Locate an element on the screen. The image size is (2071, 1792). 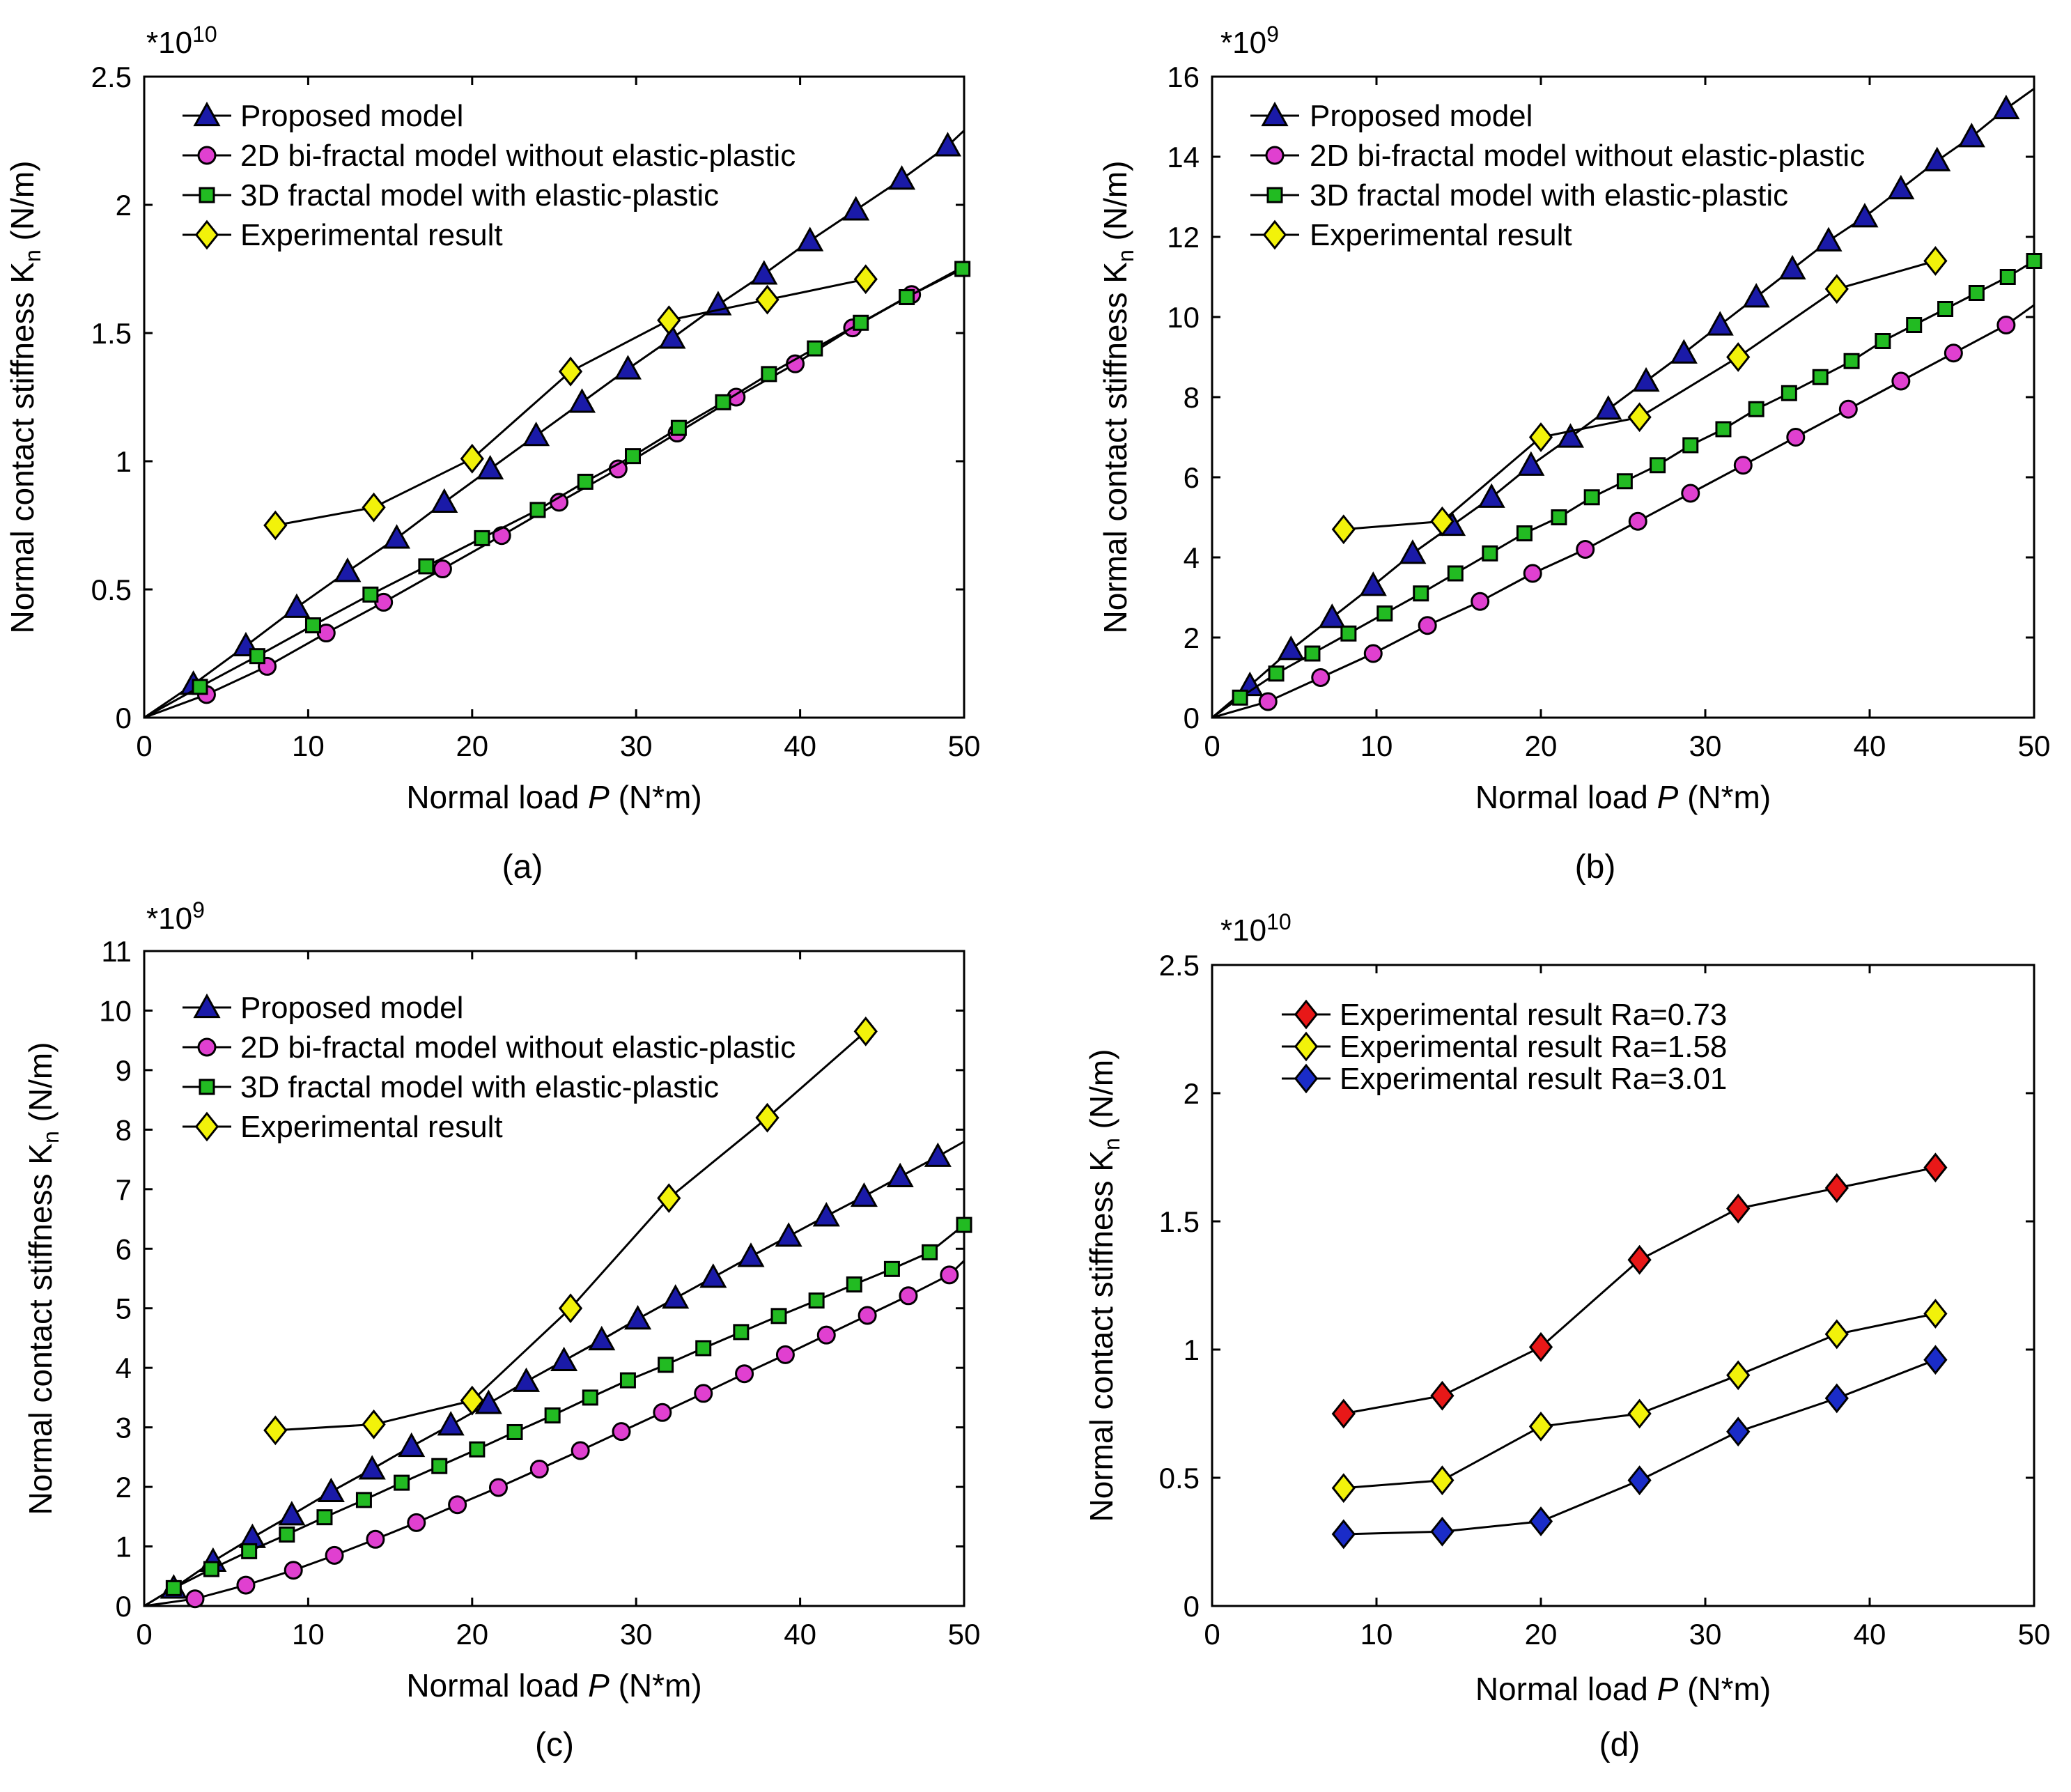
legend-item: Proposed model is located at coordinates (323, 1008).